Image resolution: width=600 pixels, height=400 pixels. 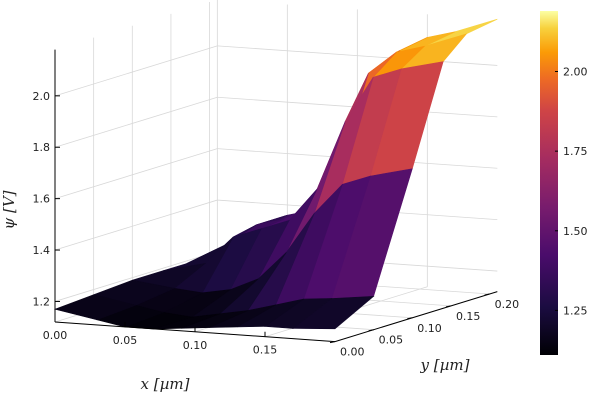 What do you see at coordinates (55, 335) in the screenshot?
I see `x-tick-label: 0.00` at bounding box center [55, 335].